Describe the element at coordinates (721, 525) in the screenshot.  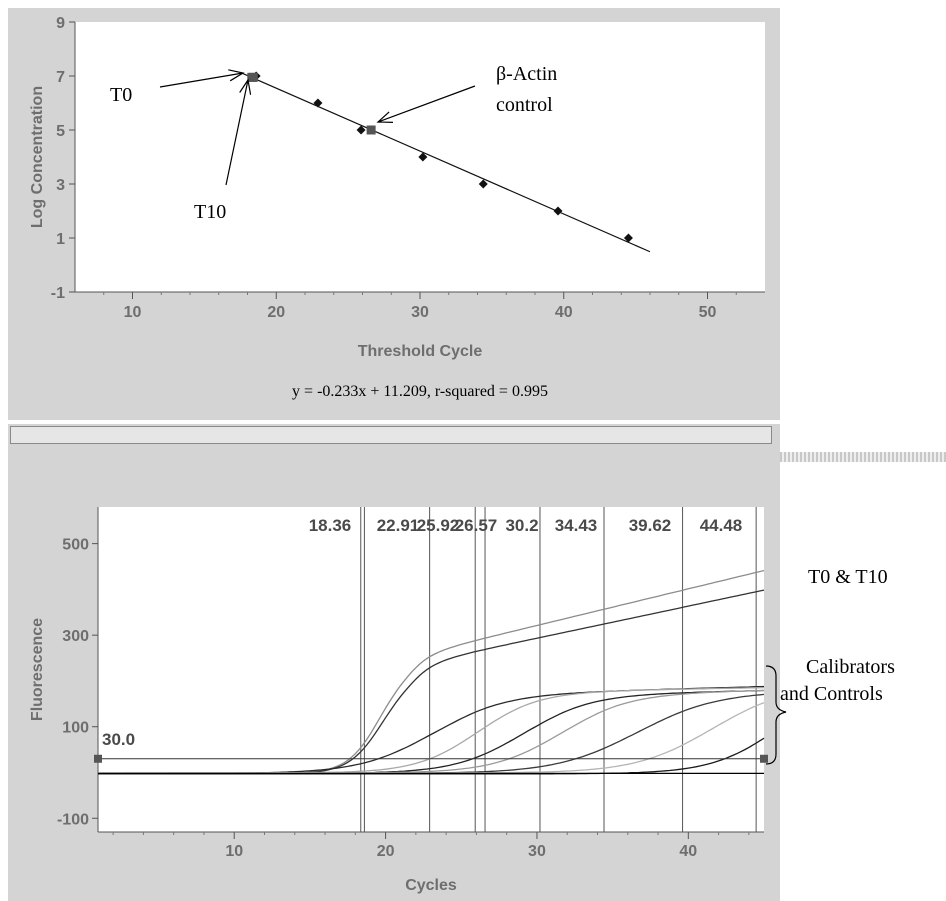
I see `ct-label: 44.48` at that location.